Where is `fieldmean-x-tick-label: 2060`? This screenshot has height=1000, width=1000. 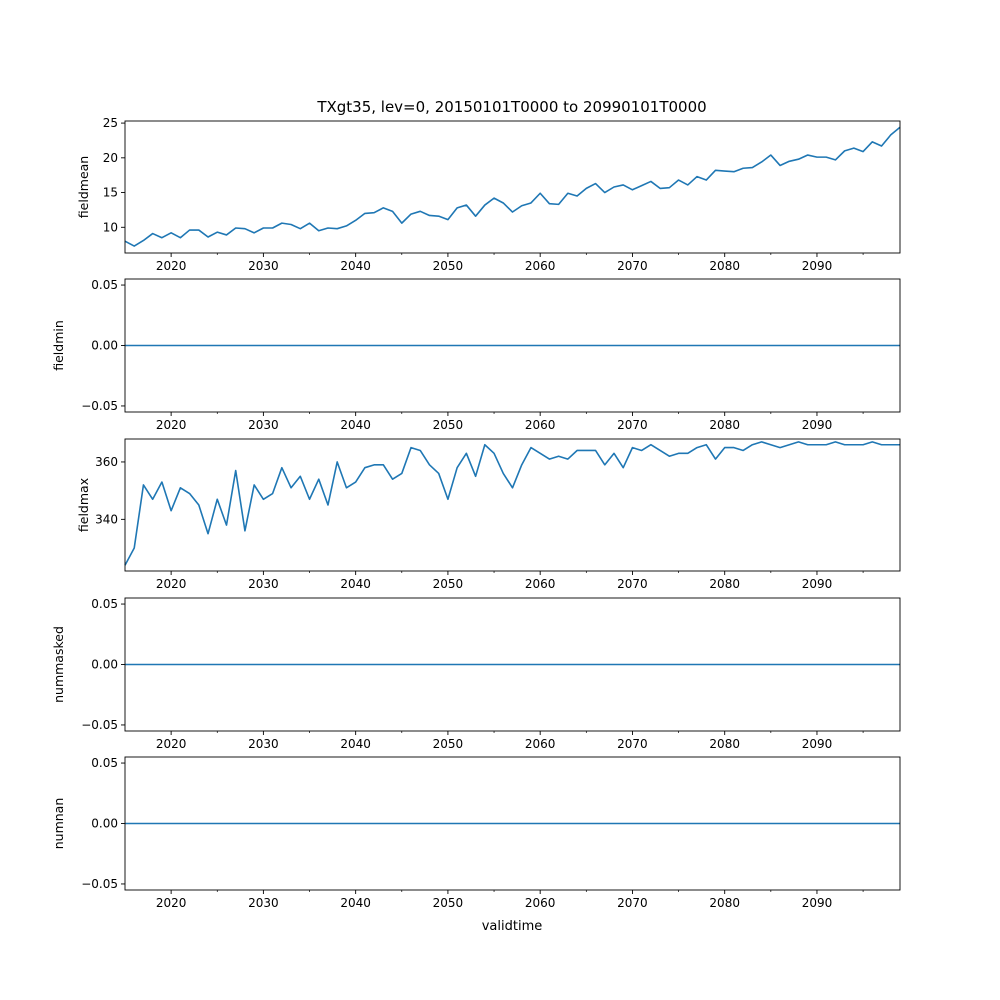
fieldmean-x-tick-label: 2060 is located at coordinates (540, 266).